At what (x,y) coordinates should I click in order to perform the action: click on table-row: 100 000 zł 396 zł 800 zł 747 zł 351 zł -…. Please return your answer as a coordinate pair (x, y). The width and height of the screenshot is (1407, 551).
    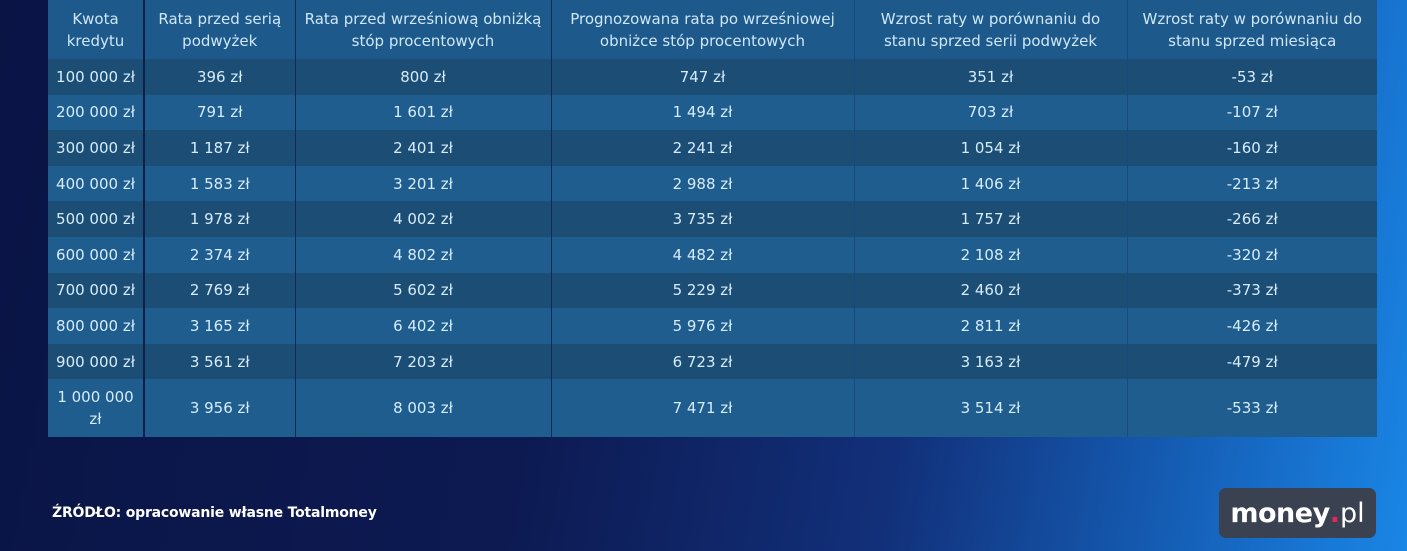
    Looking at the image, I should click on (712, 77).